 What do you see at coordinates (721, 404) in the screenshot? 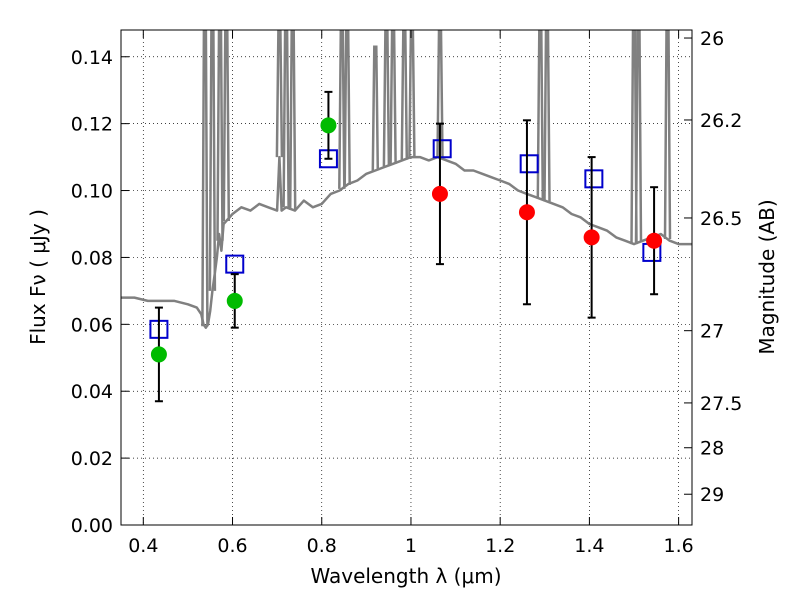
I see `y2-tick-label: 27.5` at bounding box center [721, 404].